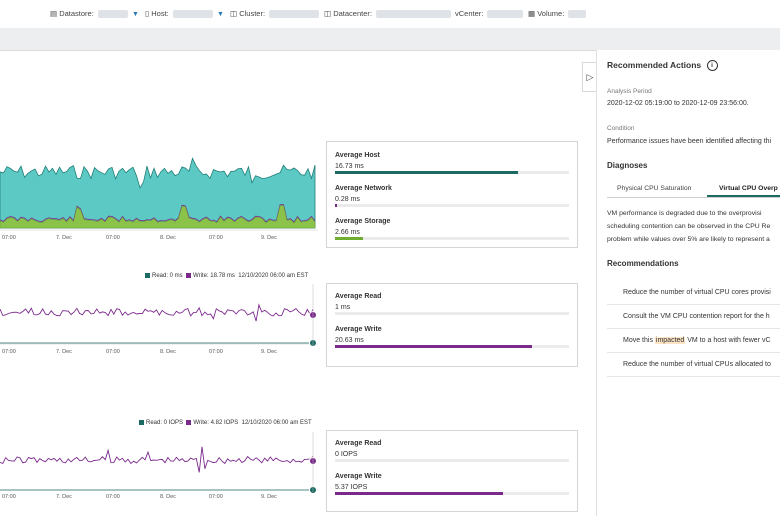  I want to click on read-swatch, so click(141, 422).